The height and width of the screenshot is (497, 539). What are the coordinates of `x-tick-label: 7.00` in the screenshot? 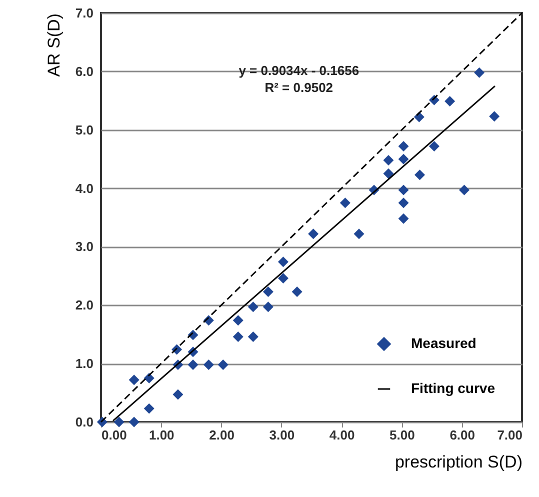 It's located at (509, 435).